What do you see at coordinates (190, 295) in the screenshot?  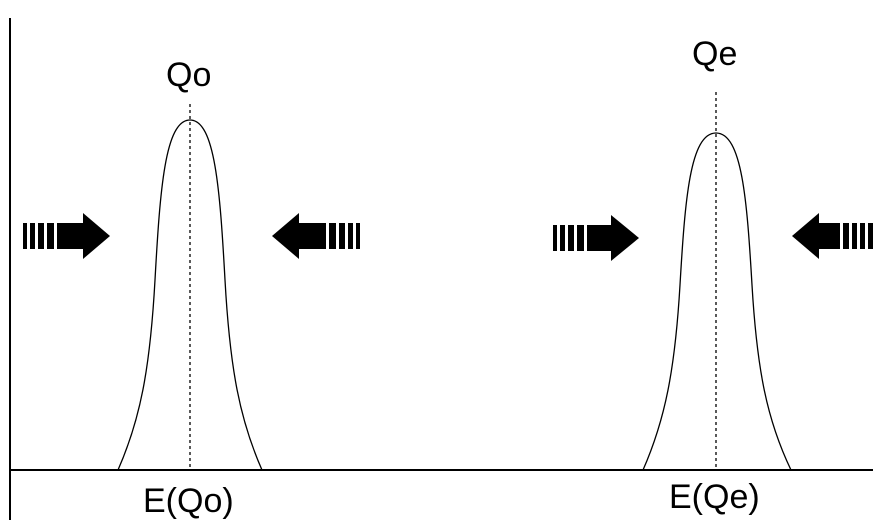 I see `left-peak-curve` at bounding box center [190, 295].